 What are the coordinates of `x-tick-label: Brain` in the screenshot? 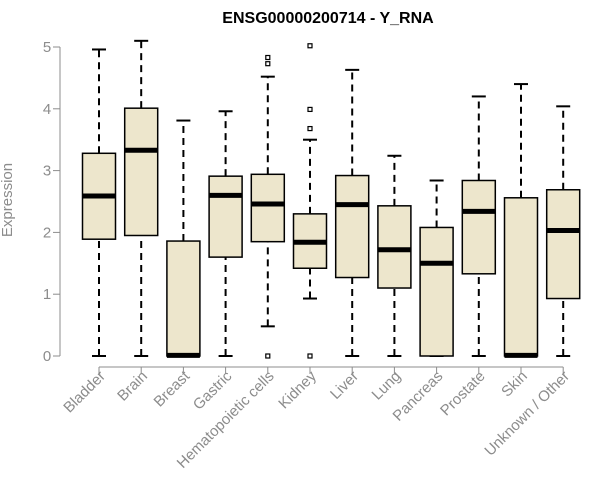 It's located at (132, 386).